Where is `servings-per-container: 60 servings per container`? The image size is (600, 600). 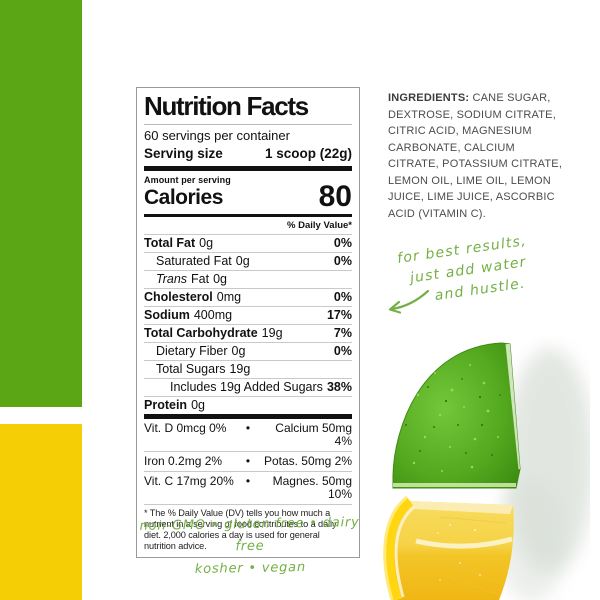 servings-per-container: 60 servings per container is located at coordinates (217, 135).